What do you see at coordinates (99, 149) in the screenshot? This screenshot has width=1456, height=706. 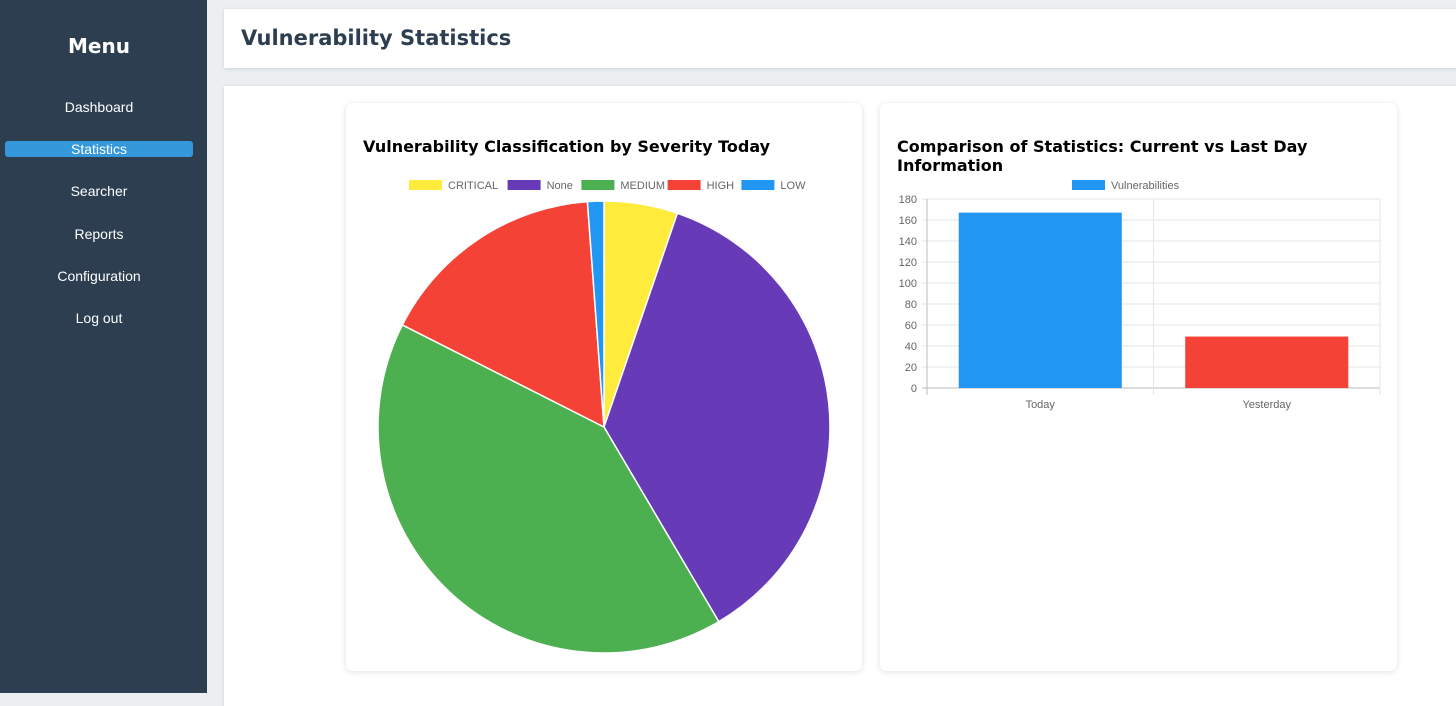 I see `sidebar-item-statistics: Statistics` at bounding box center [99, 149].